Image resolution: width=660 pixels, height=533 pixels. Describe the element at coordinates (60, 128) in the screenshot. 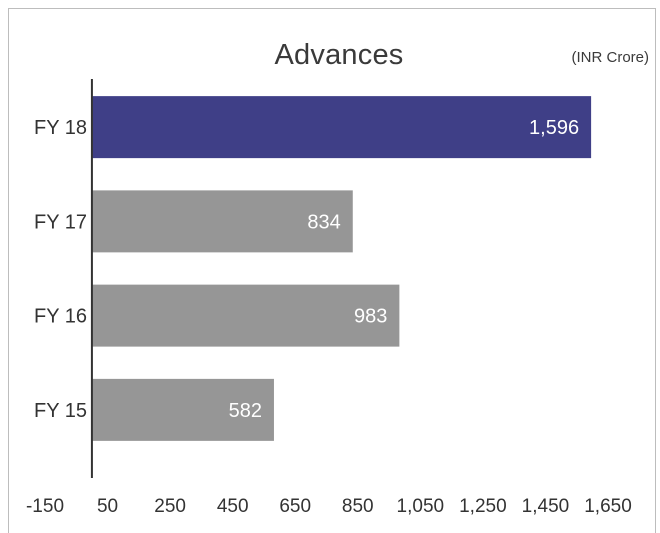

I see `category-label: FY 18` at that location.